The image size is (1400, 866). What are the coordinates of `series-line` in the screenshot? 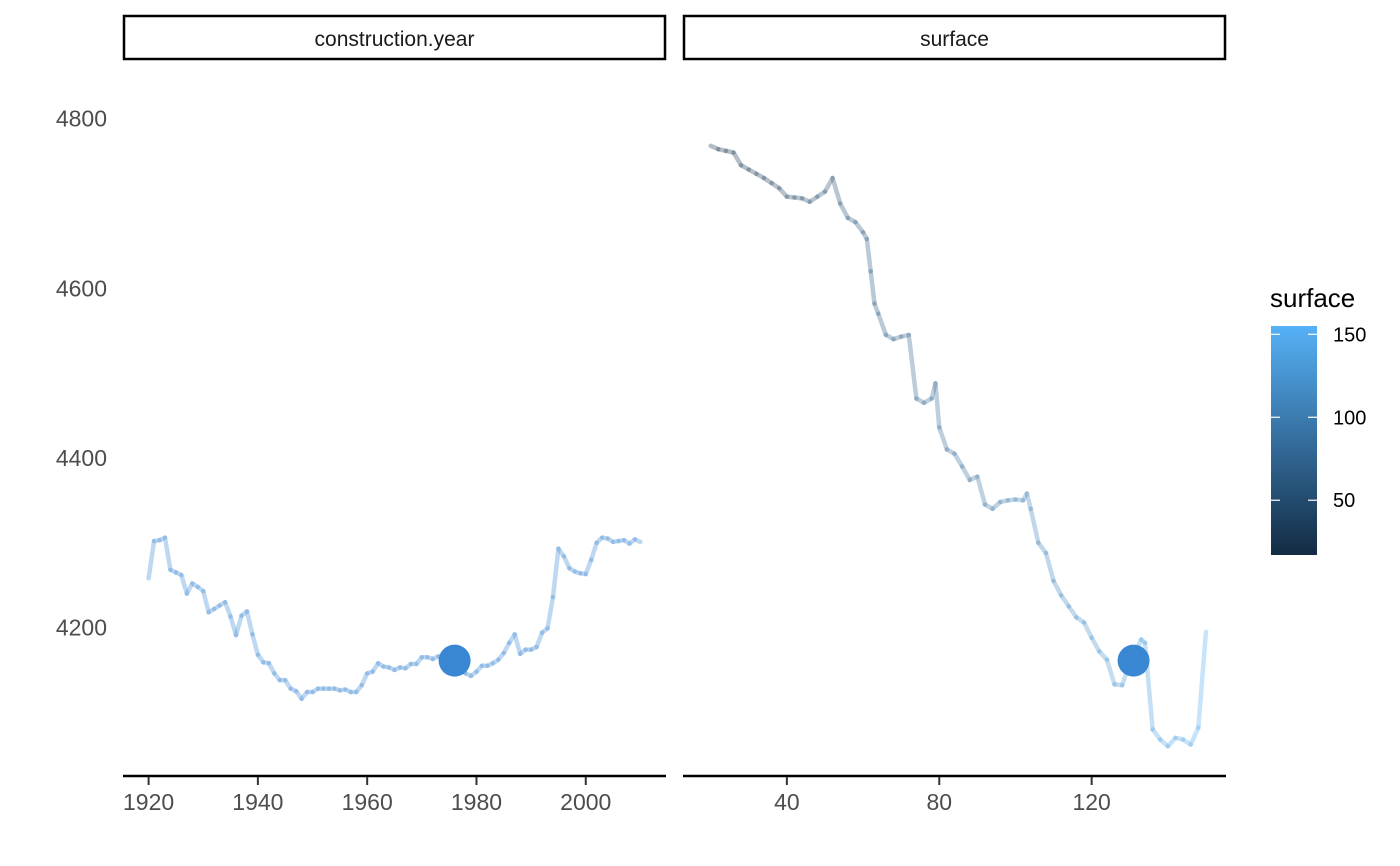 It's located at (394, 618).